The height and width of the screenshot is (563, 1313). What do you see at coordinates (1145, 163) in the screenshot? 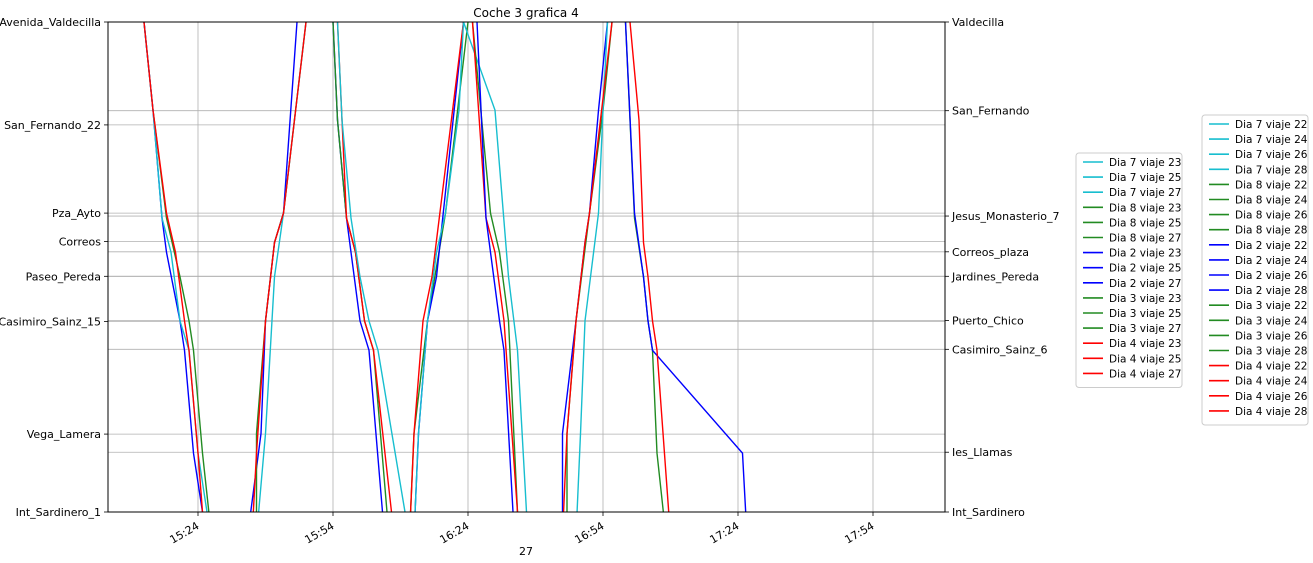
I see `legend-a-label-0: Dia 7 viaje 23` at bounding box center [1145, 163].